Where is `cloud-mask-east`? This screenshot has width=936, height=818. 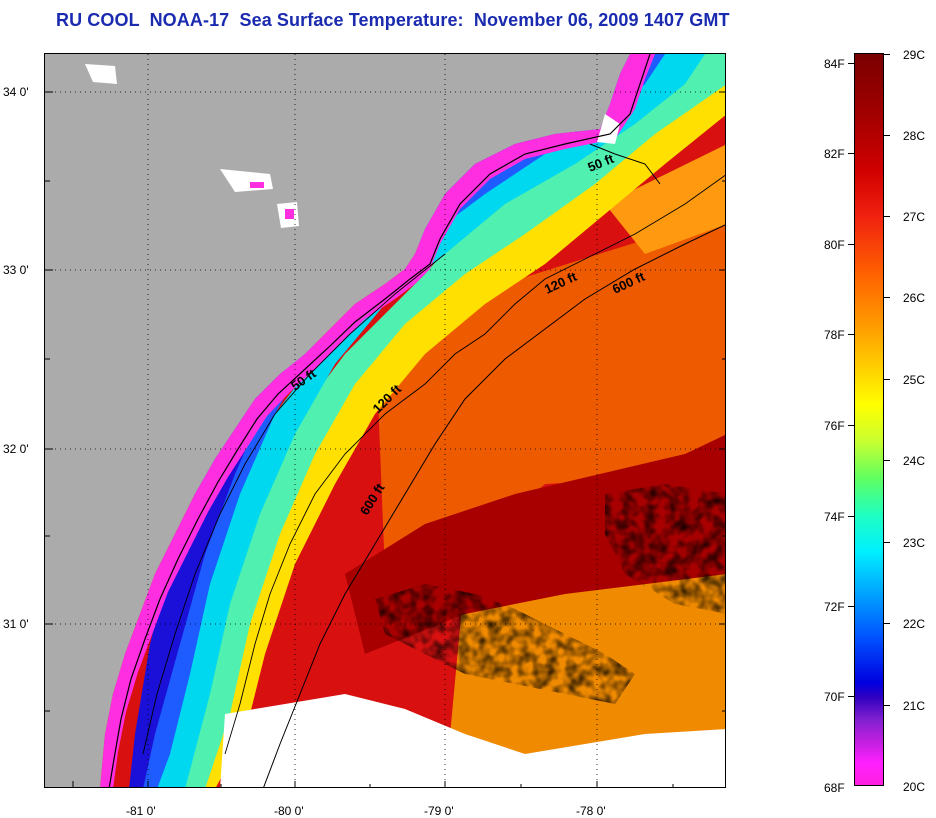
cloud-mask-east is located at coordinates (665, 549).